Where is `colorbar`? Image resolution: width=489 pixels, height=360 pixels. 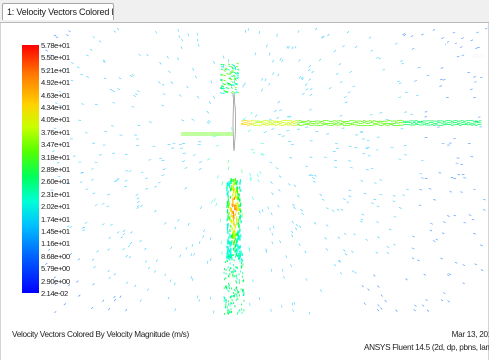 colorbar is located at coordinates (30, 169).